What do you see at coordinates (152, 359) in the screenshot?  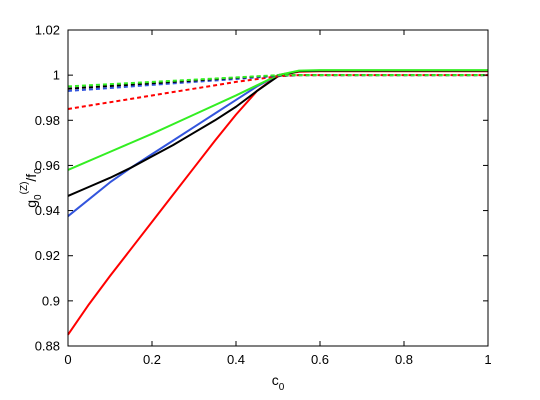 I see `x-tick-label: 0.2` at bounding box center [152, 359].